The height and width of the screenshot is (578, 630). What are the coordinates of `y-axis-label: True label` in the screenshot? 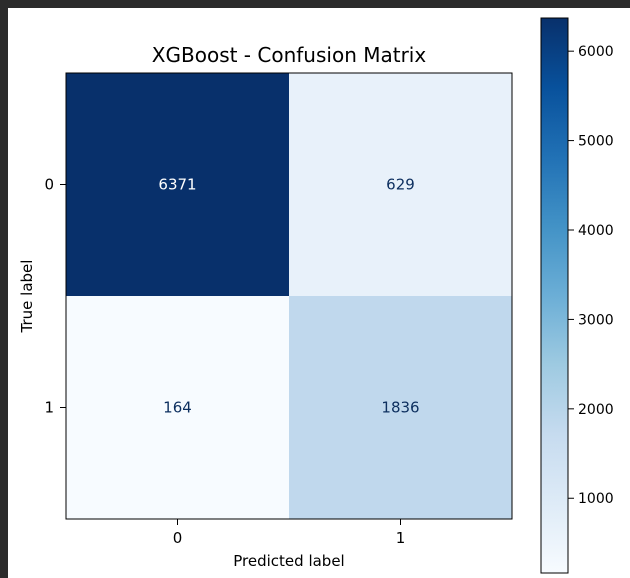 It's located at (27, 297).